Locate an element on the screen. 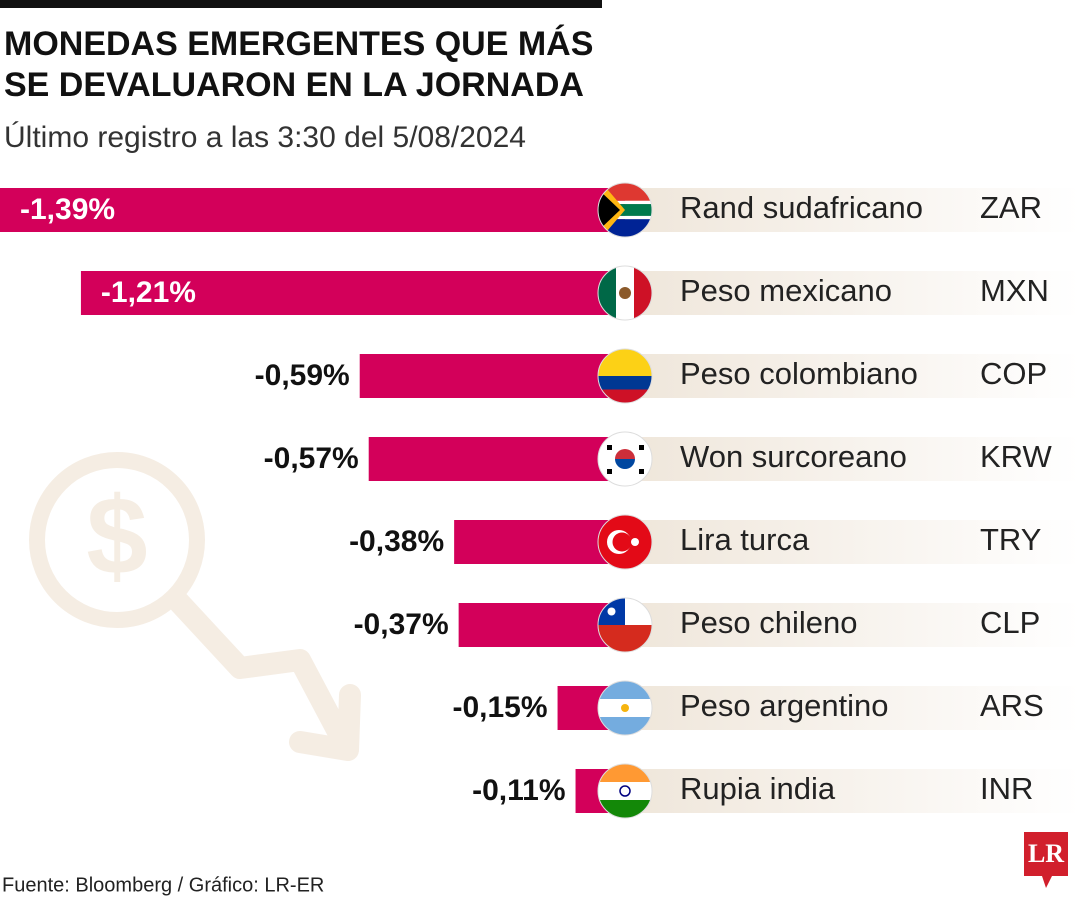 The image size is (1080, 900). currency-code: INR is located at coordinates (1006, 788).